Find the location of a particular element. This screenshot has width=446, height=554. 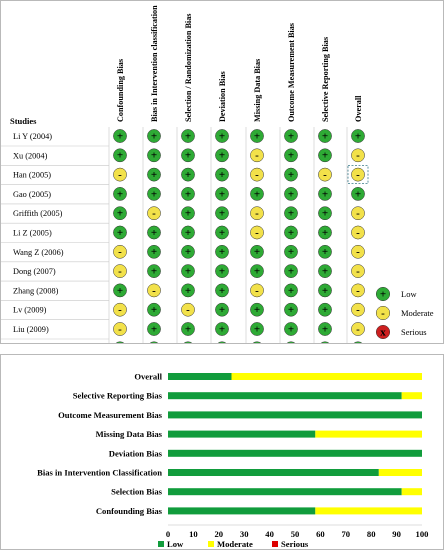

x-tick-label: 20 is located at coordinates (219, 534).